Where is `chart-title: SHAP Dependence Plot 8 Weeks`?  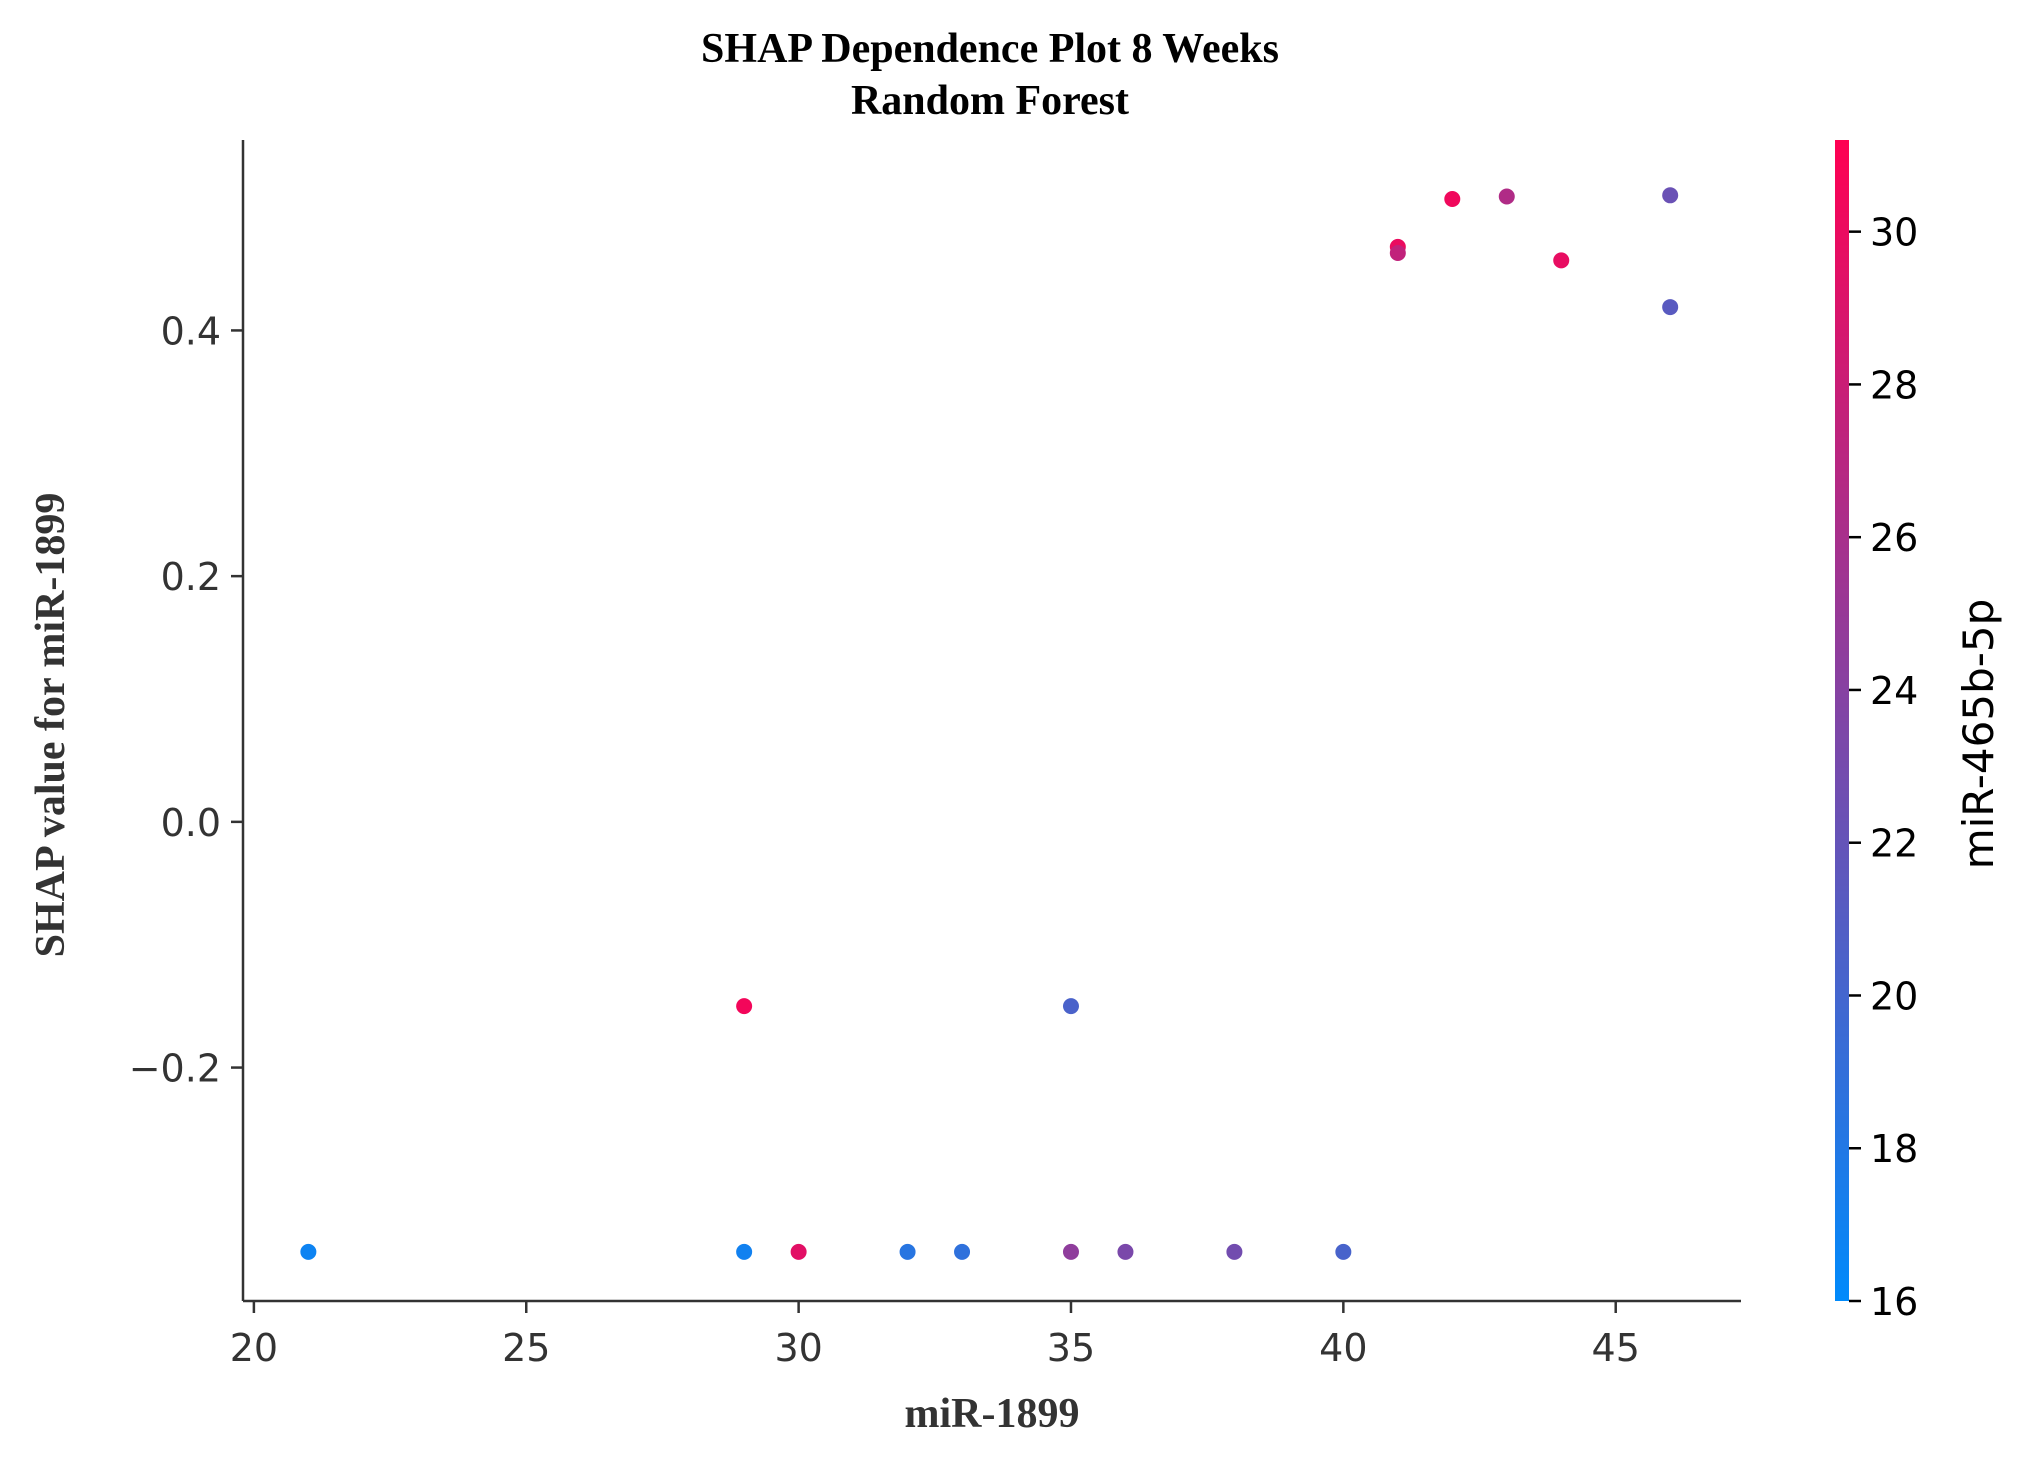
chart-title: SHAP Dependence Plot 8 Weeks is located at coordinates (990, 49).